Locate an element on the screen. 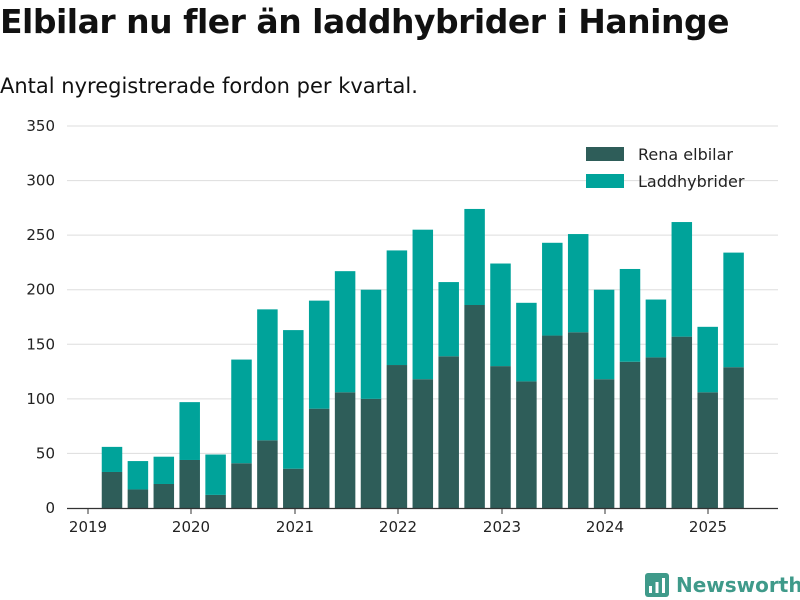 This screenshot has height=600, width=800. y-tick-label: 350 is located at coordinates (40, 126).